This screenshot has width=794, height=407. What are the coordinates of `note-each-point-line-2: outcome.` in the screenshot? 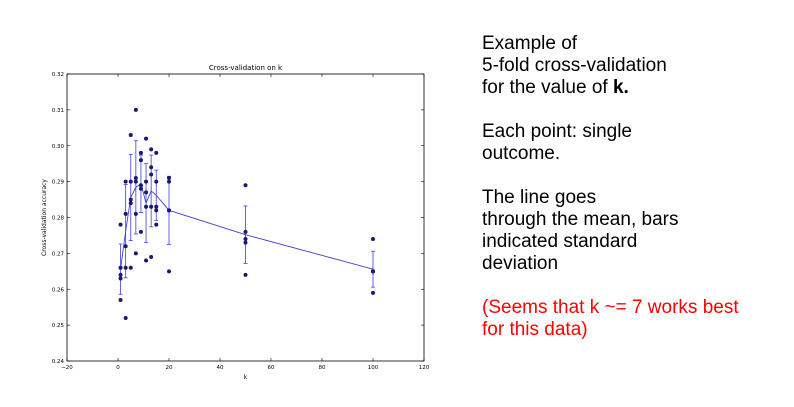 It's located at (521, 153).